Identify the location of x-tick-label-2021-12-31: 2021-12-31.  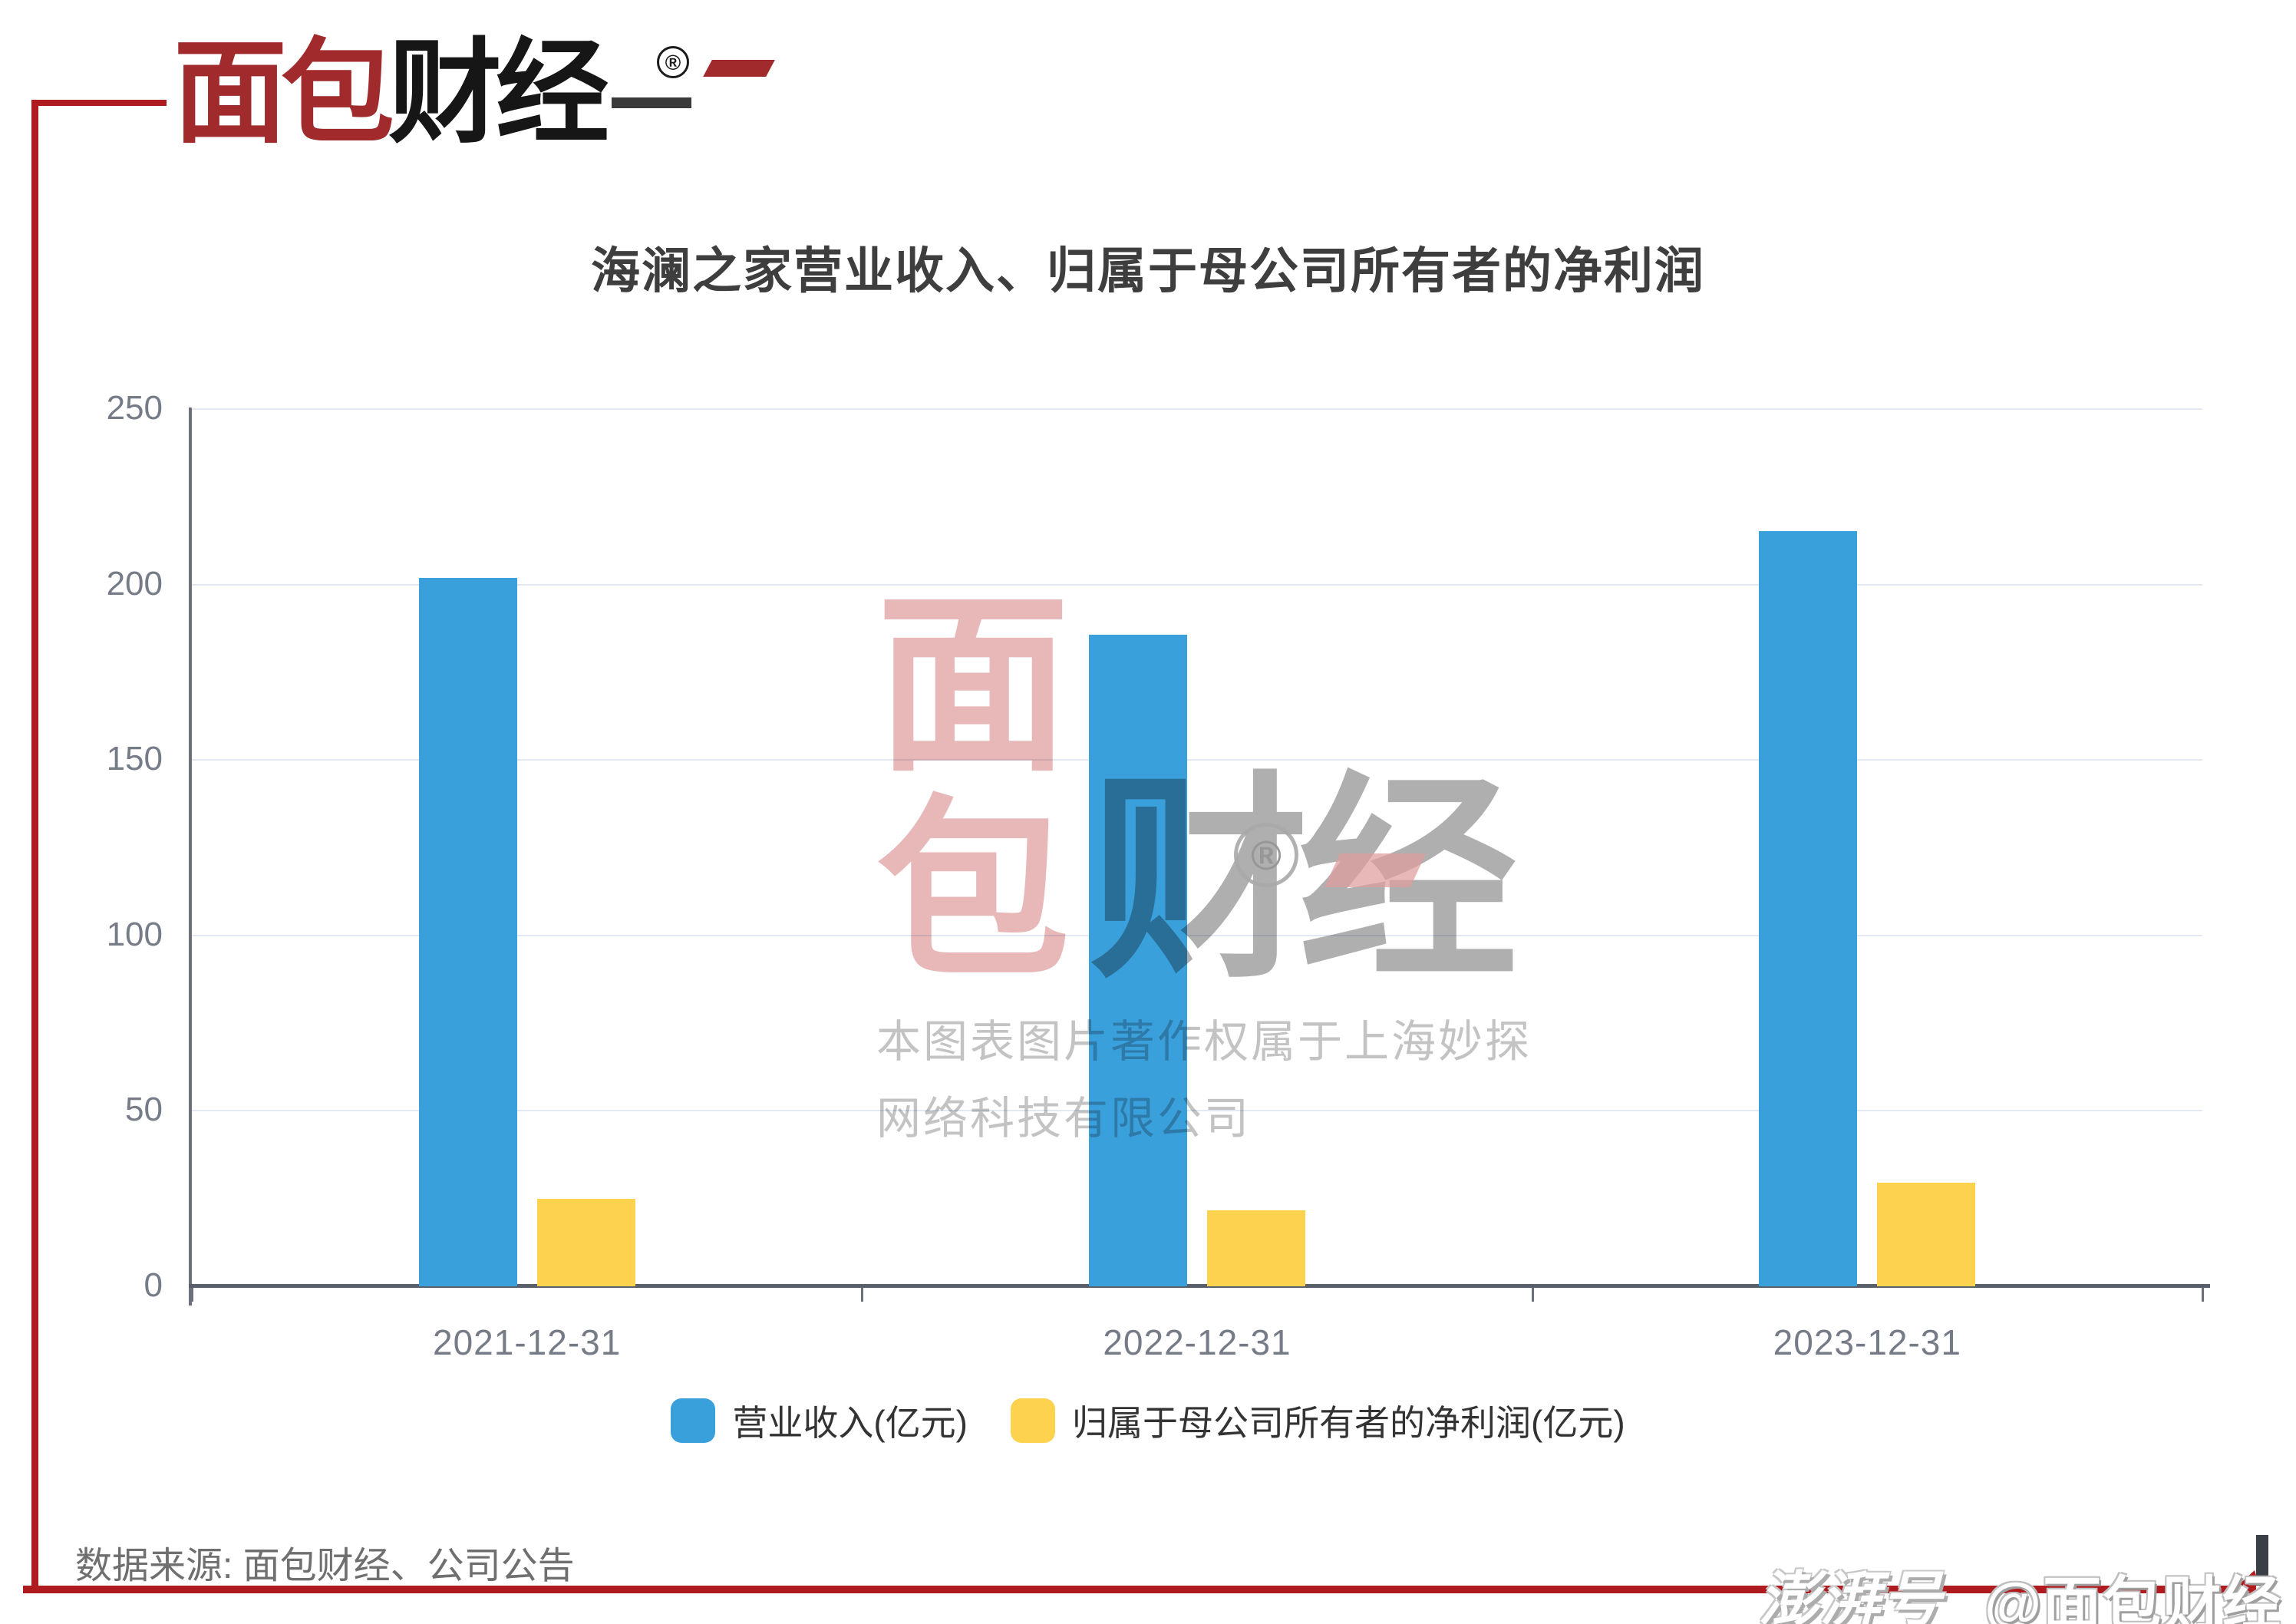
(527, 1342).